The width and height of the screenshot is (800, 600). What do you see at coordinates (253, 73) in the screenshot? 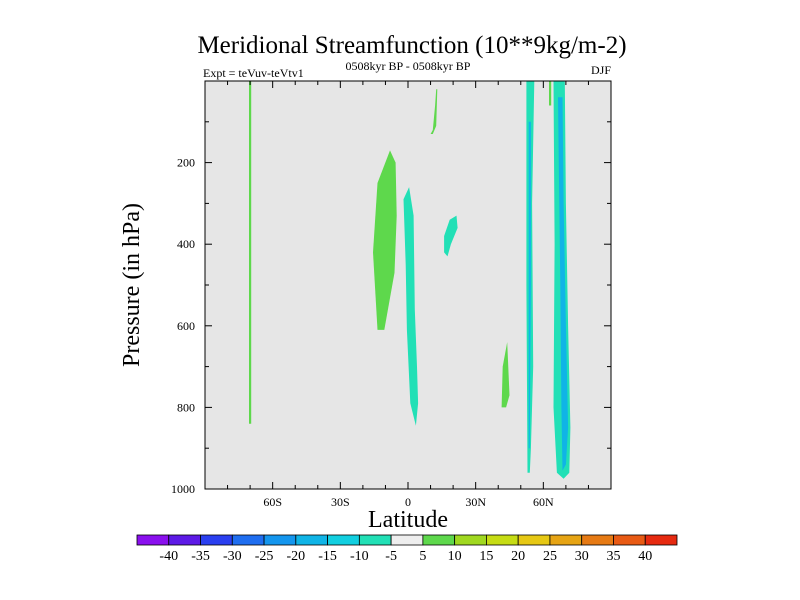
I see `left-string: Expt = teVuv-teVtv1` at bounding box center [253, 73].